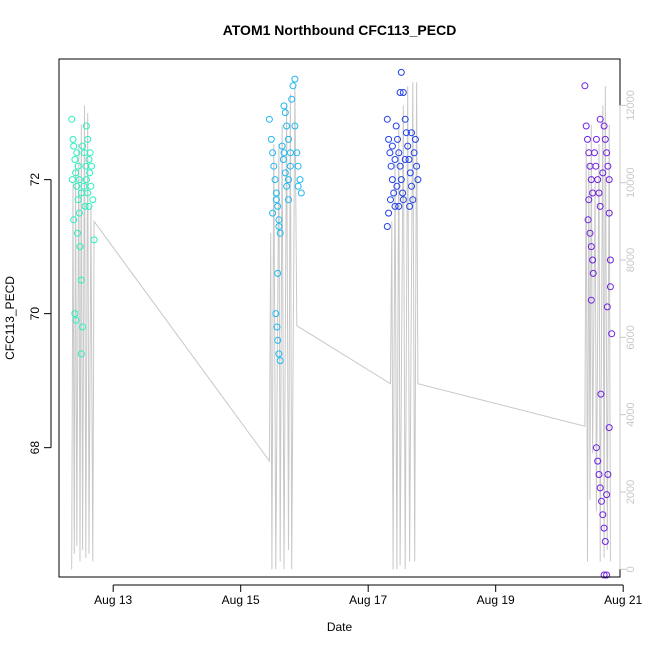 The width and height of the screenshot is (650, 650). I want to click on y2-tick-label: 6000, so click(631, 337).